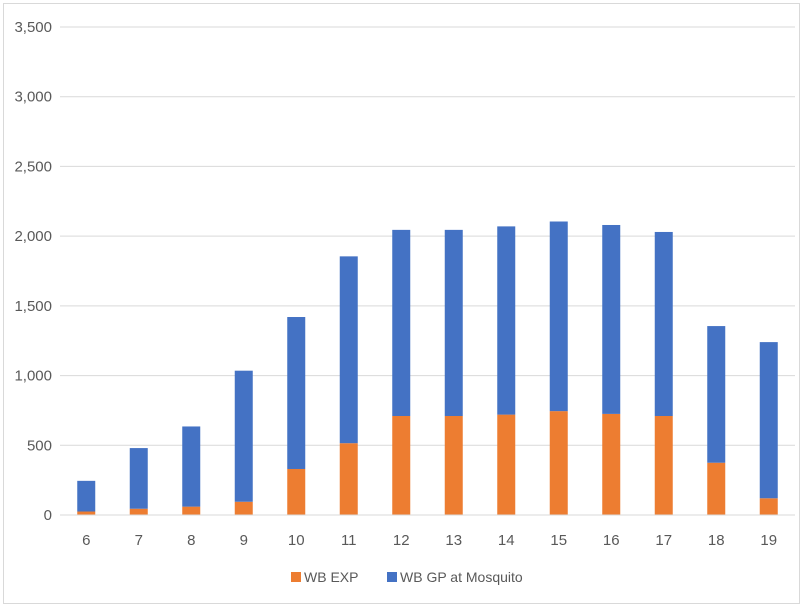  Describe the element at coordinates (33, 271) in the screenshot. I see `y-axis: 0 500 1,000 1,500 2,000 2,500 3,000 3,500` at that location.